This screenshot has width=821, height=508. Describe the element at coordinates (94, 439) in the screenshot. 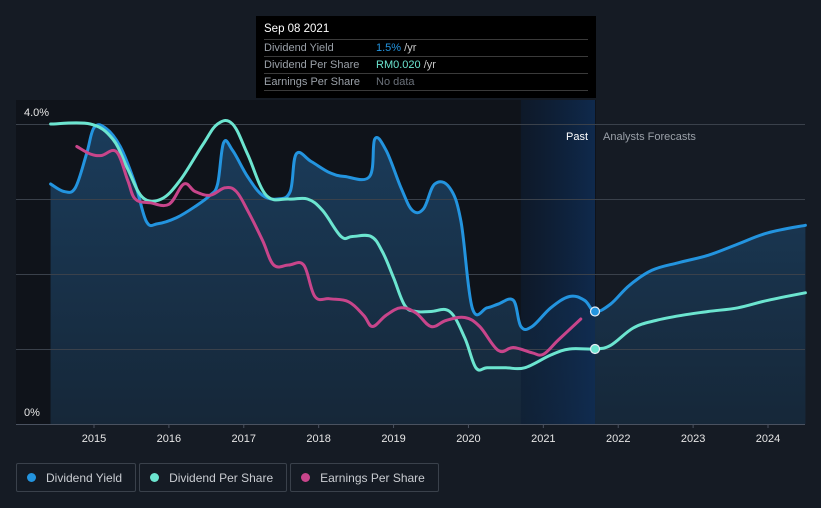

I see `x-tick-label: 2015` at that location.